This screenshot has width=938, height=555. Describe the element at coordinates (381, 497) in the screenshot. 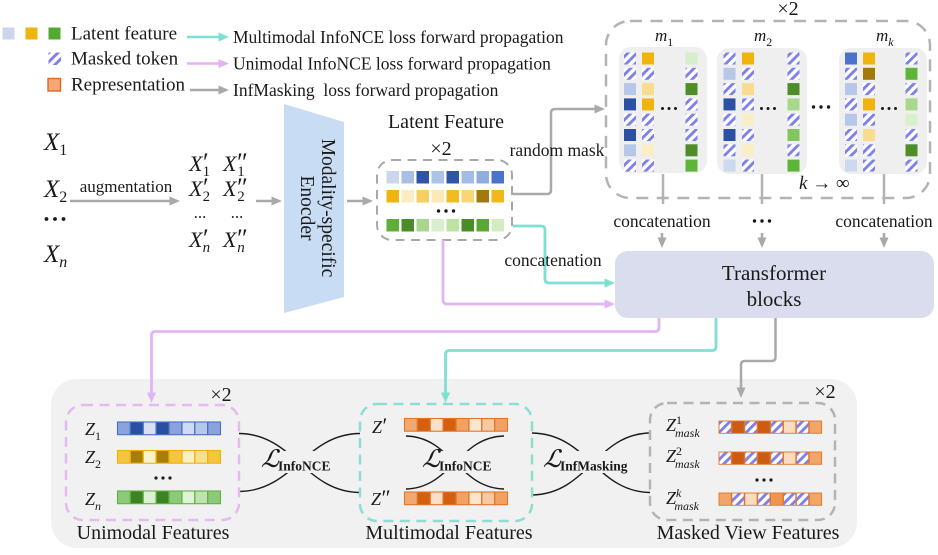

I see `svg-text: Z″` at that location.